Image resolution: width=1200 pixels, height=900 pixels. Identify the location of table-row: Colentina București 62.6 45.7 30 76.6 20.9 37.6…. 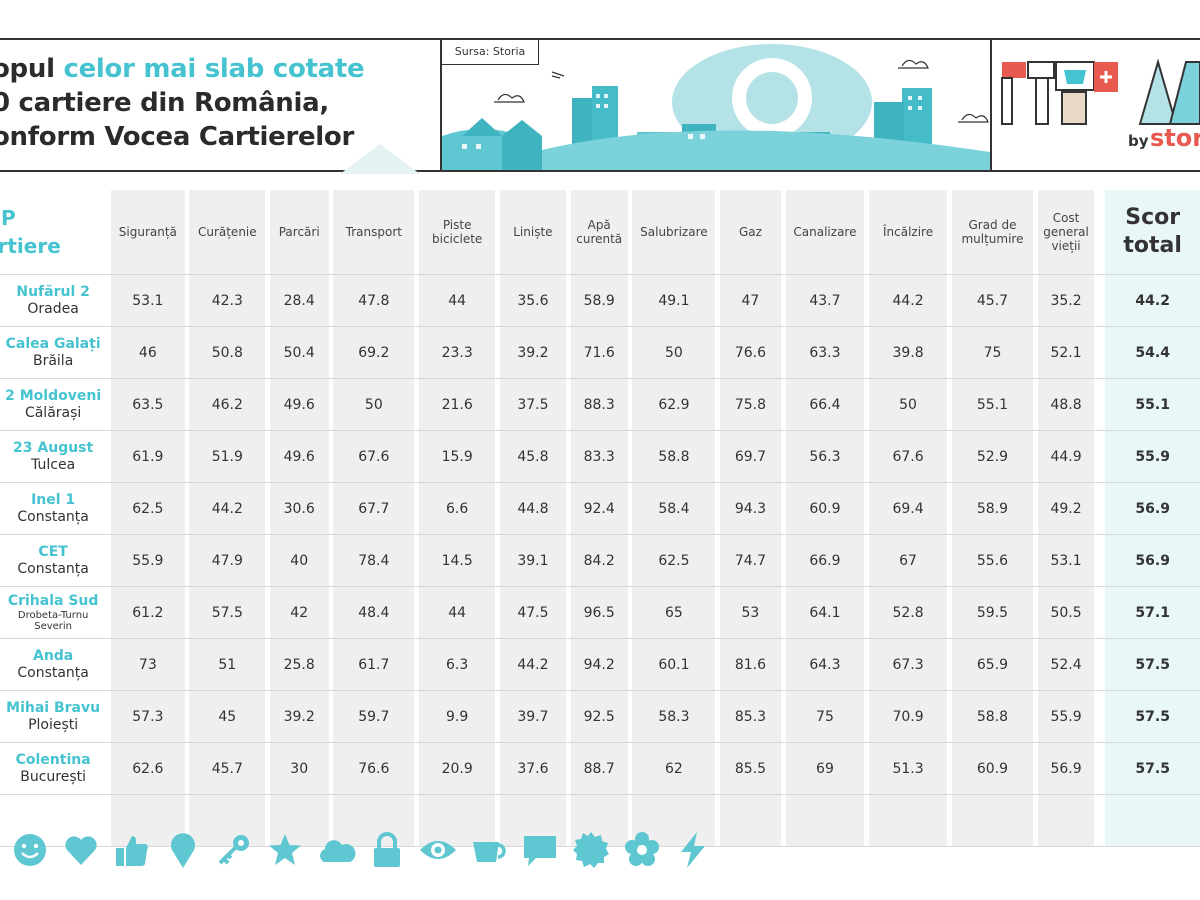
(600, 768).